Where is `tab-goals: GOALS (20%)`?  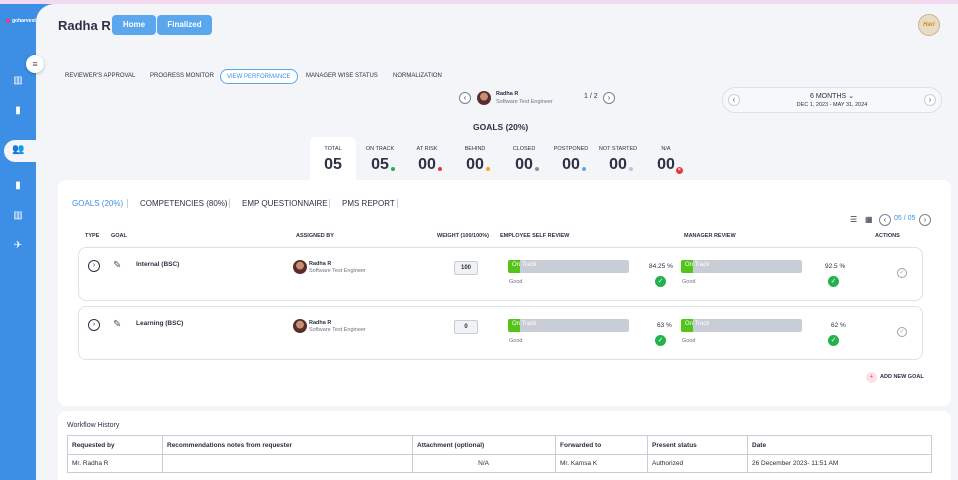 tab-goals: GOALS (20%) is located at coordinates (98, 203).